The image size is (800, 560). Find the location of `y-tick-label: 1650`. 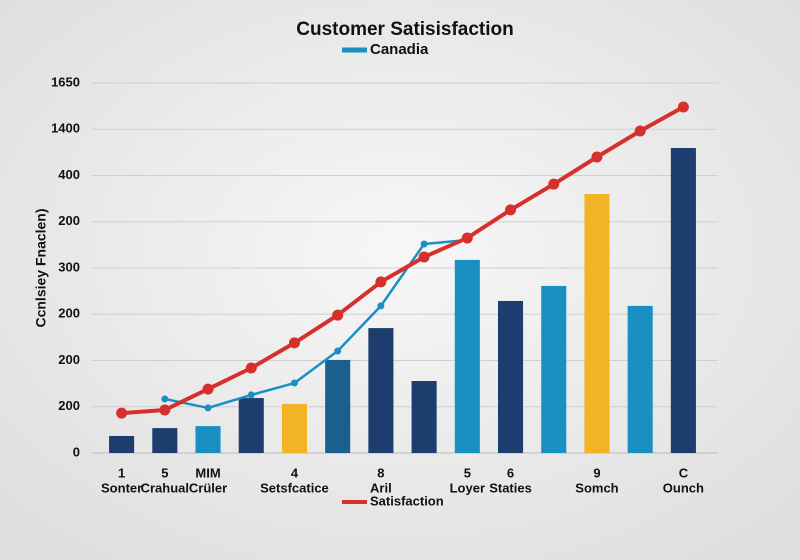

y-tick-label: 1650 is located at coordinates (65, 81).